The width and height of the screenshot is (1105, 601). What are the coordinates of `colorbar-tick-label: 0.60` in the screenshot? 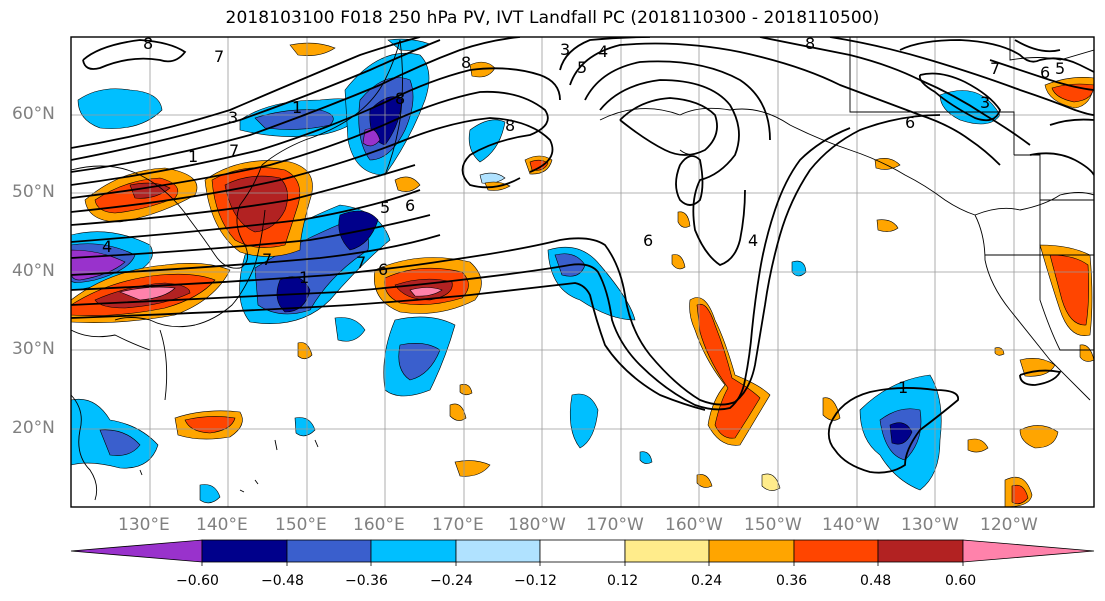 It's located at (961, 581).